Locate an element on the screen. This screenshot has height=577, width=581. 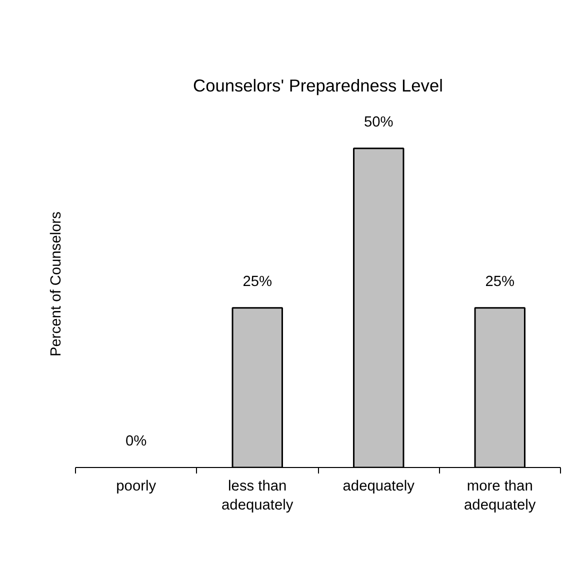
x-tick-label: poorly is located at coordinates (136, 486).